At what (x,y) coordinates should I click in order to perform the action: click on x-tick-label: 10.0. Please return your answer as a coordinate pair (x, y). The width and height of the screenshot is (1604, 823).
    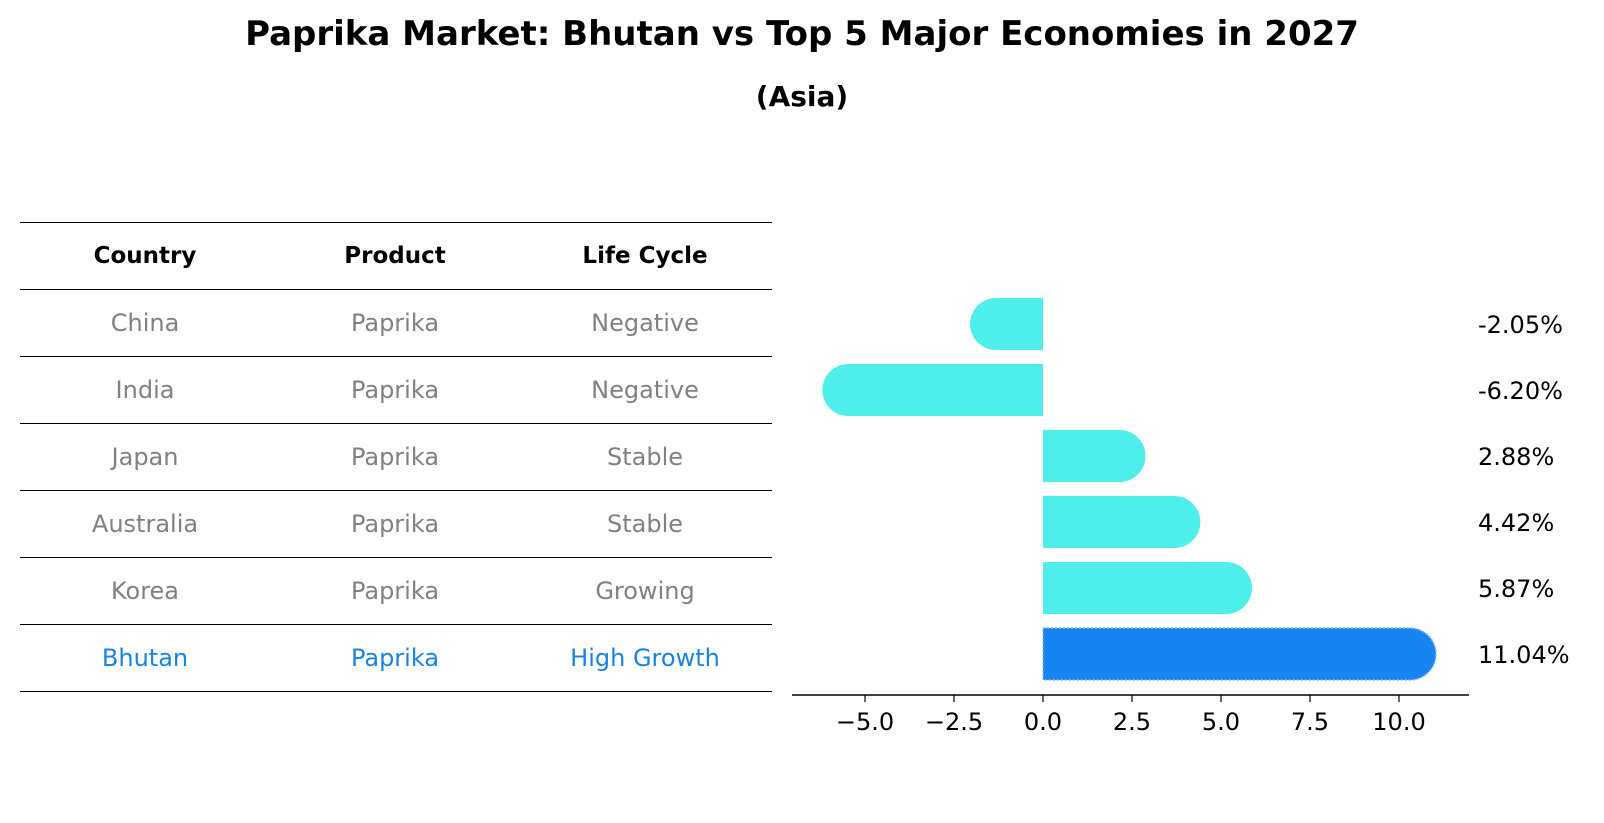
    Looking at the image, I should click on (1398, 722).